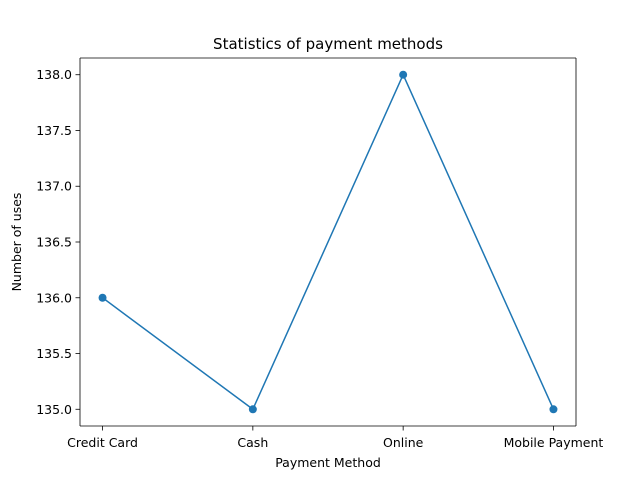  Describe the element at coordinates (54, 186) in the screenshot. I see `y-tick-label: 137.0` at that location.